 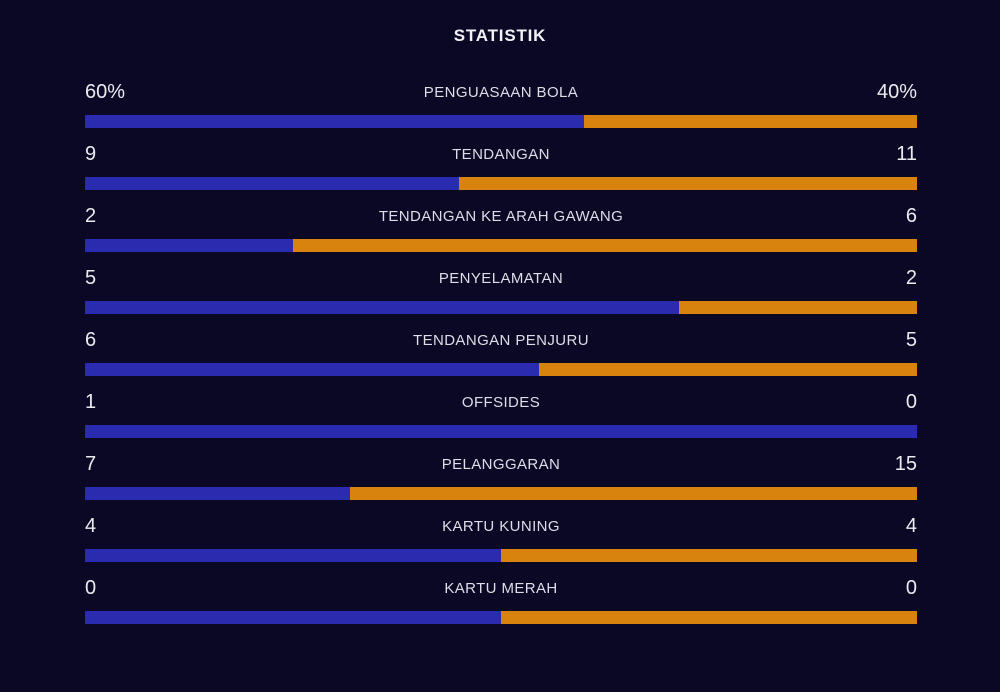 I want to click on stat-row-header: 0 KARTU MERAH 0, so click(x=501, y=588).